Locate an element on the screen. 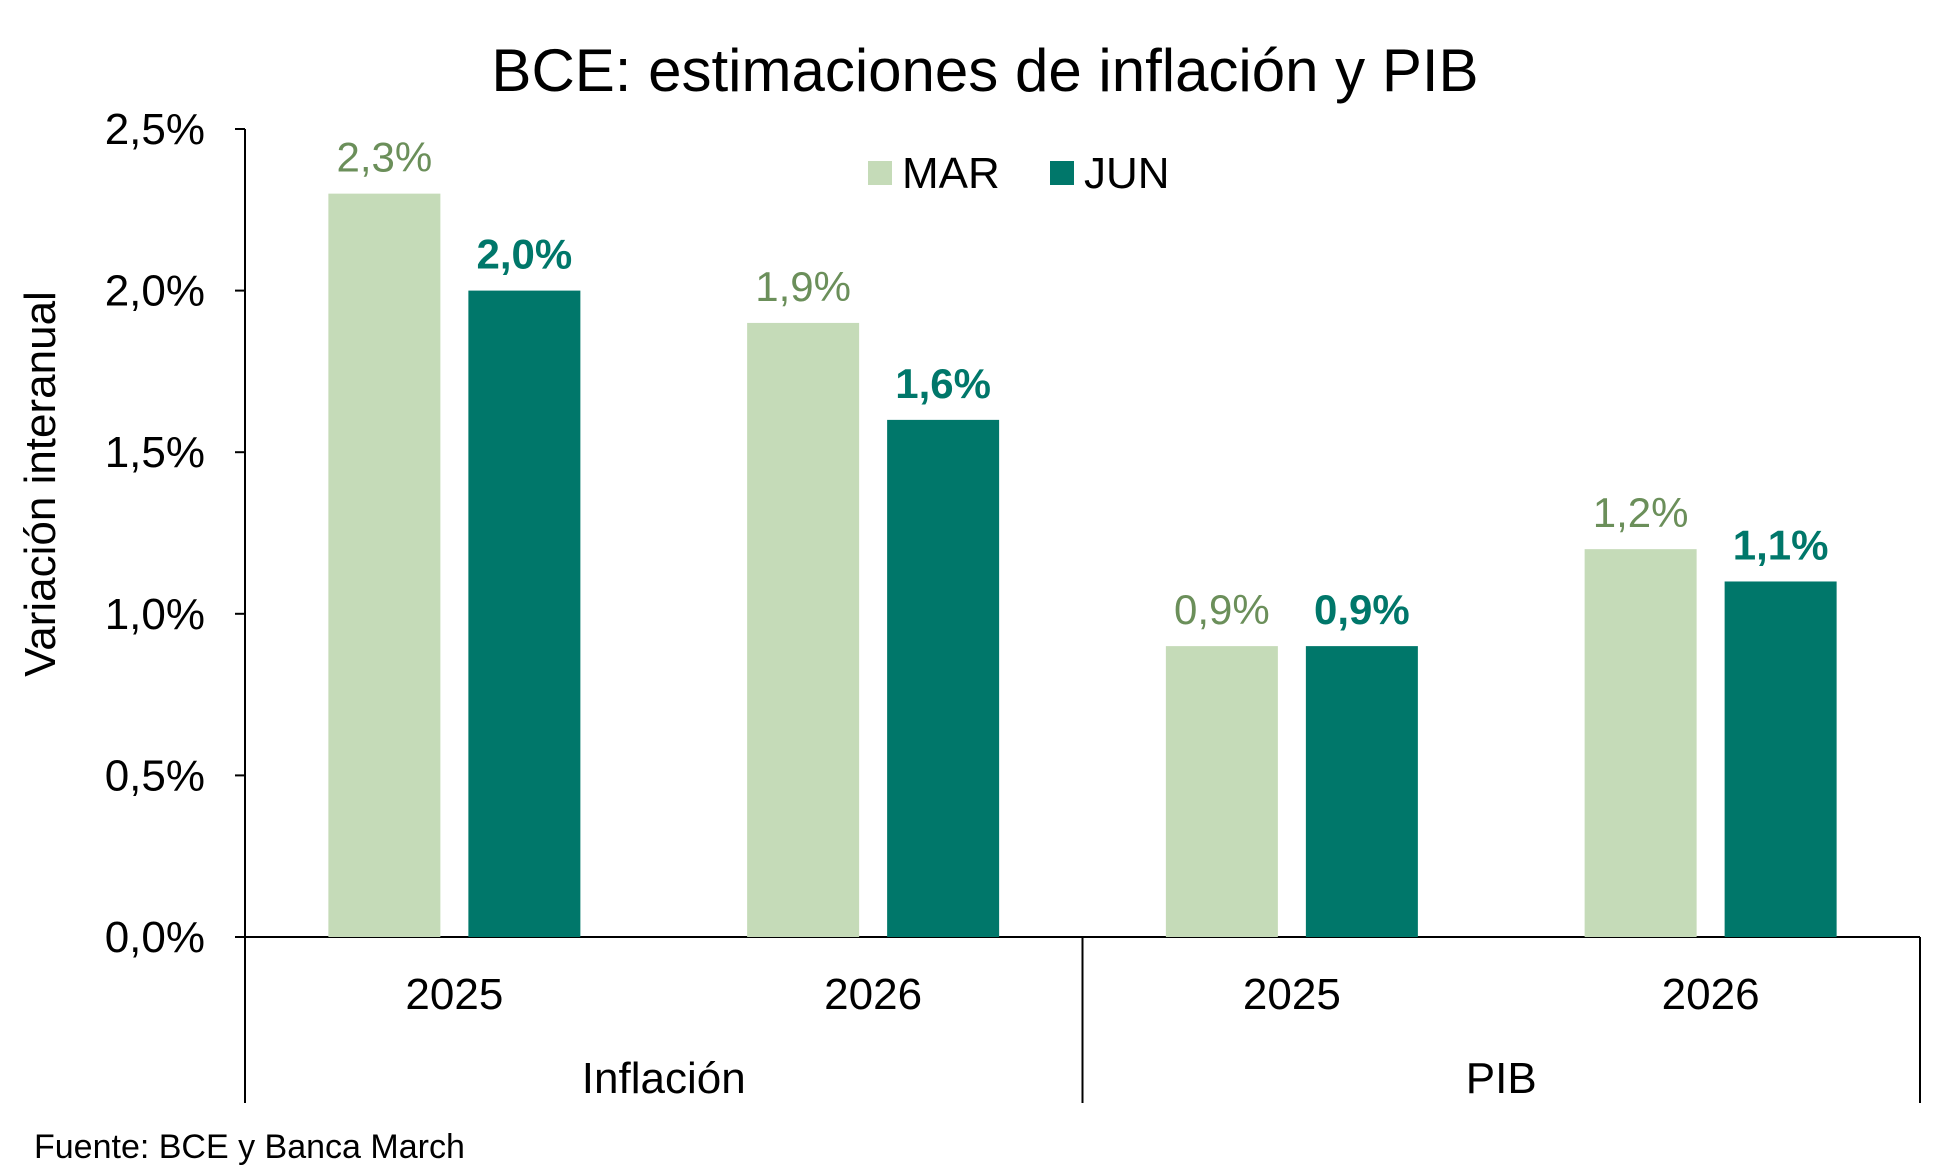 The image size is (1949, 1170). legend-swatch-jun is located at coordinates (1062, 173).